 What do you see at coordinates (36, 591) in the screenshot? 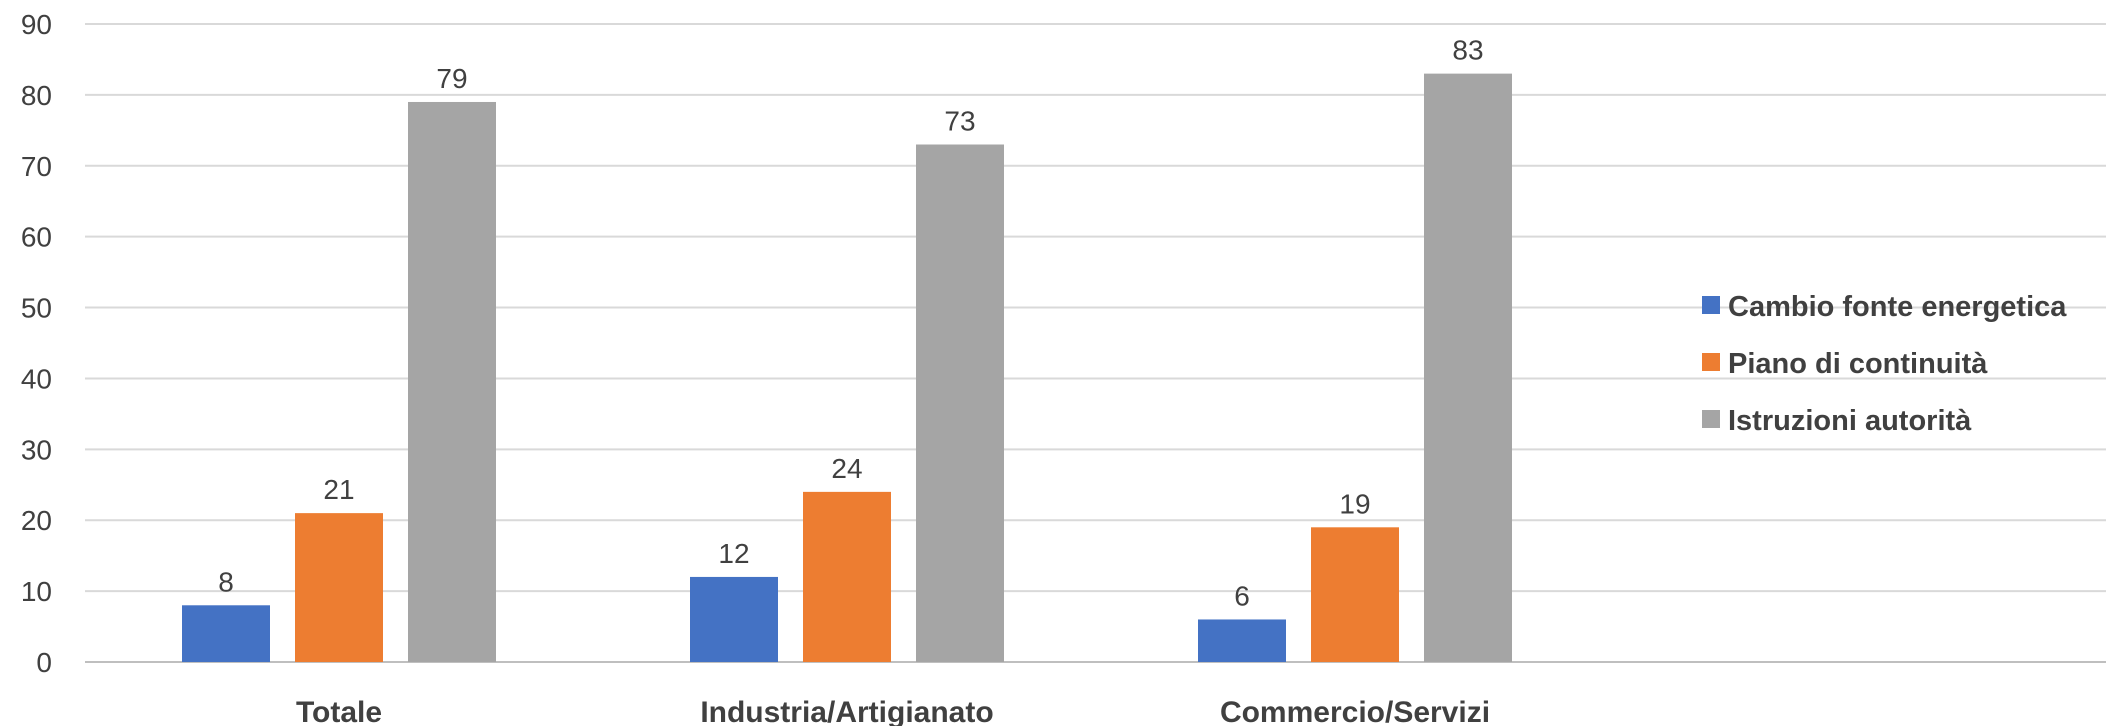
I see `y-tick-label: 10` at bounding box center [36, 591].